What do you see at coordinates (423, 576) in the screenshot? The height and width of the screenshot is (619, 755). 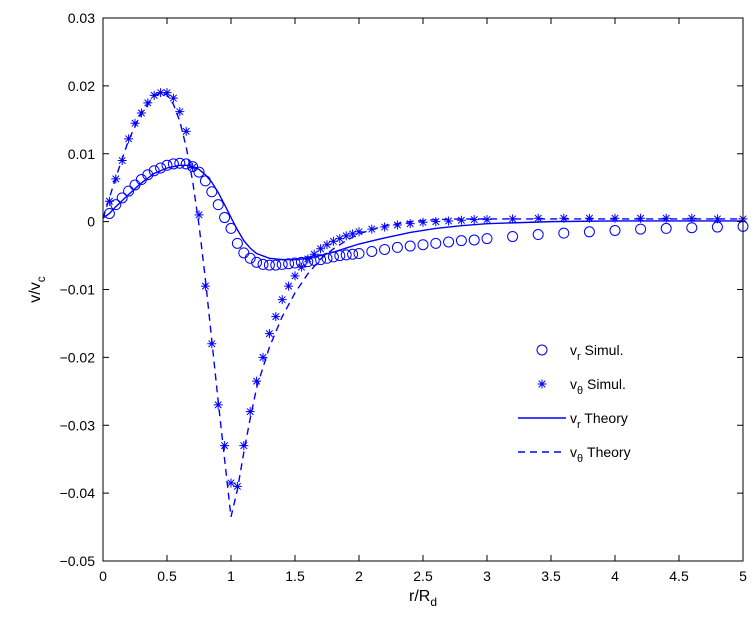 I see `x-tick-label: 2.5` at bounding box center [423, 576].